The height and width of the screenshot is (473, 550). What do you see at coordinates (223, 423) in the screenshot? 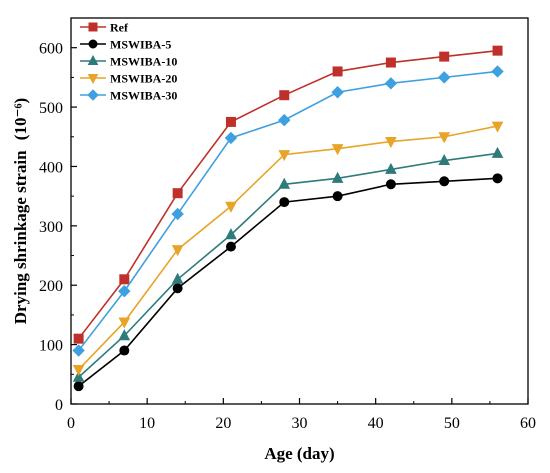
I see `x-tick-label: 20` at bounding box center [223, 423].